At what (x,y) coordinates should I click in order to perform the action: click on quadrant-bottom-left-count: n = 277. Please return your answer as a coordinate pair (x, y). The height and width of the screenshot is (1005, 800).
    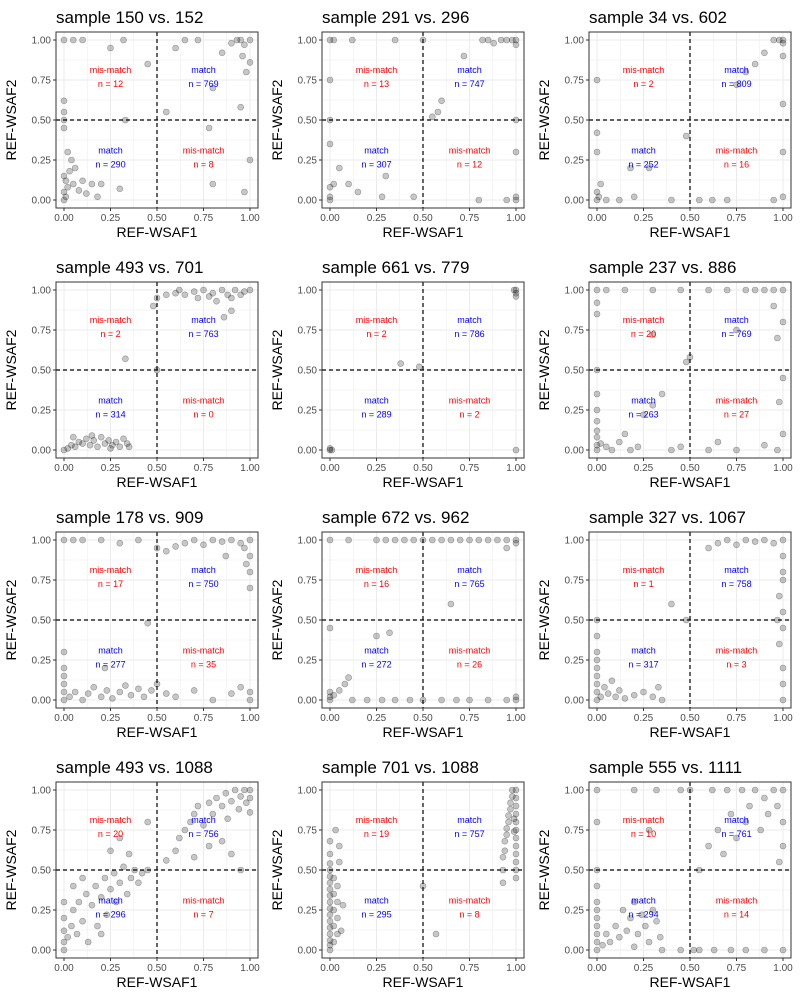
    Looking at the image, I should click on (110, 665).